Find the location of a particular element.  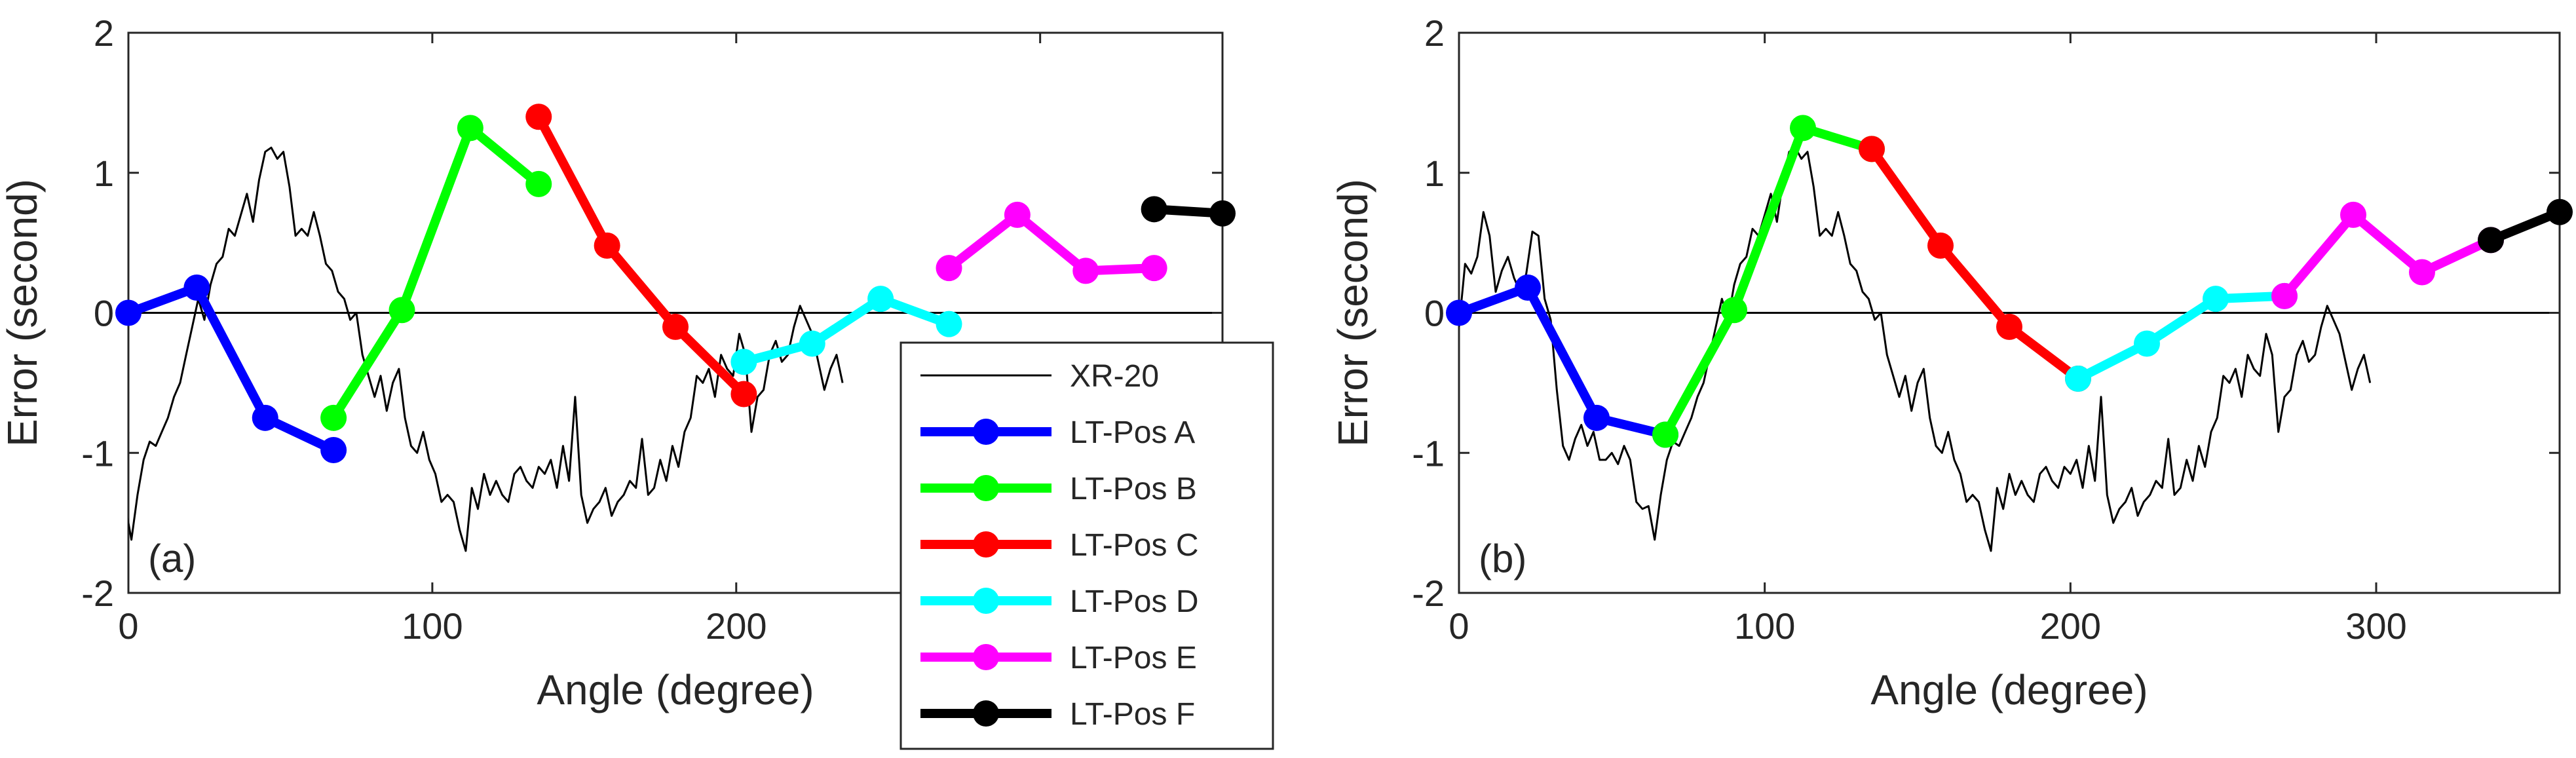

panel-tag: (a) is located at coordinates (172, 558).